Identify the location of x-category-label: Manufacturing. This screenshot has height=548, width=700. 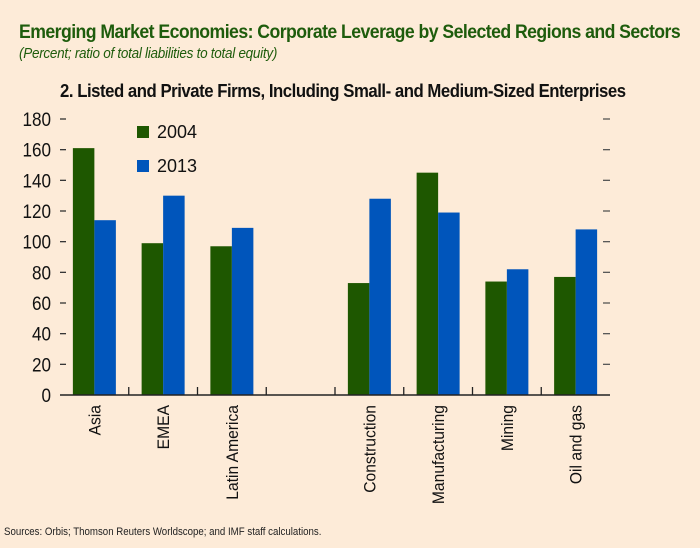
(439, 454).